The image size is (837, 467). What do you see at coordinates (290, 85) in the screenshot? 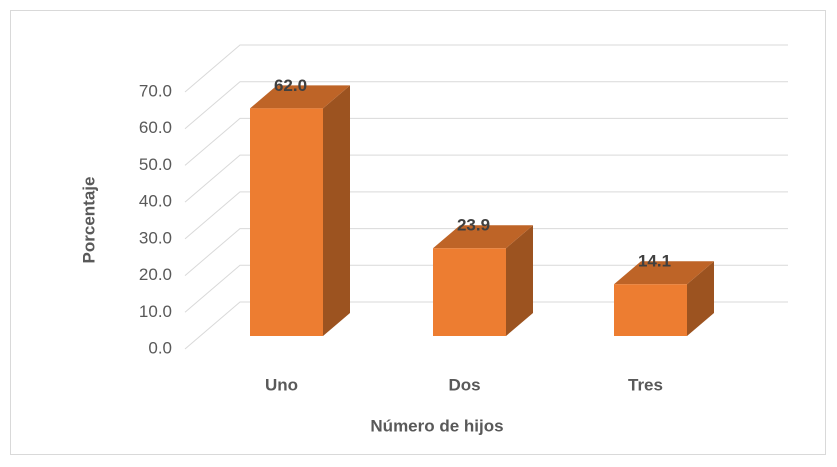
I see `data-label: 62.0` at bounding box center [290, 85].